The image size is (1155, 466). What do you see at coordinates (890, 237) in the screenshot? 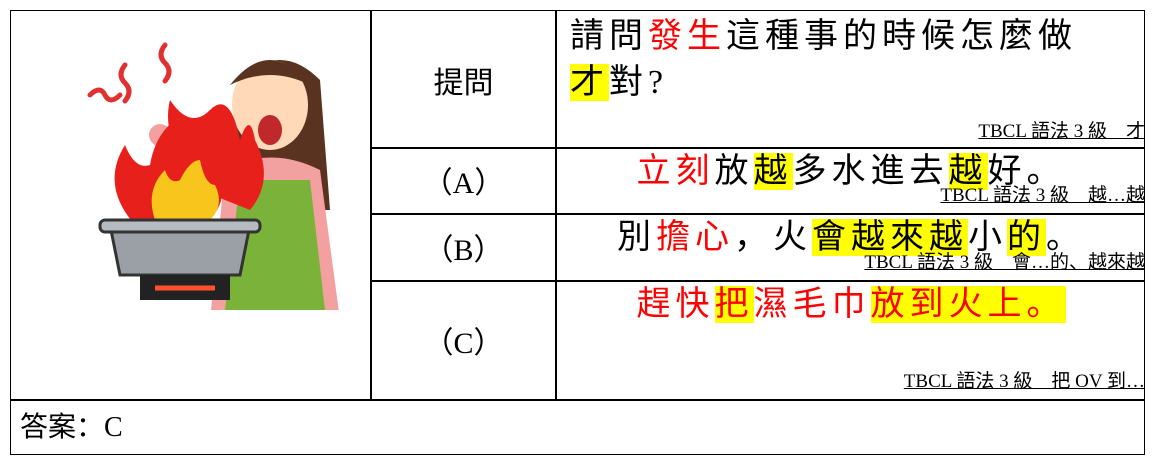
I see `text-segment: 會越來越` at bounding box center [890, 237].